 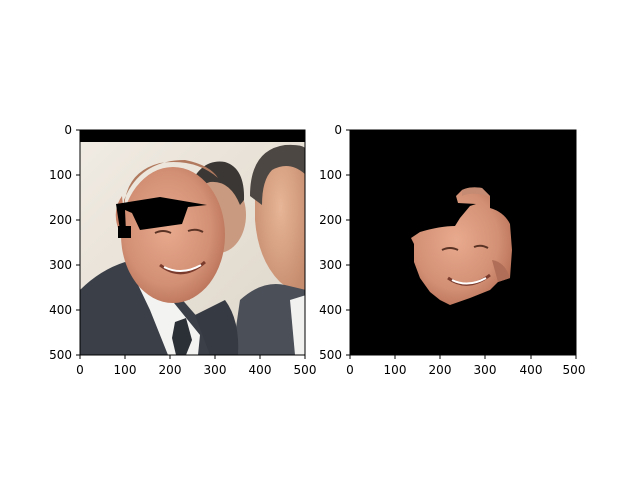 I want to click on right-x-tick-labels: 0 100 200 300 400 500, so click(x=465, y=370).